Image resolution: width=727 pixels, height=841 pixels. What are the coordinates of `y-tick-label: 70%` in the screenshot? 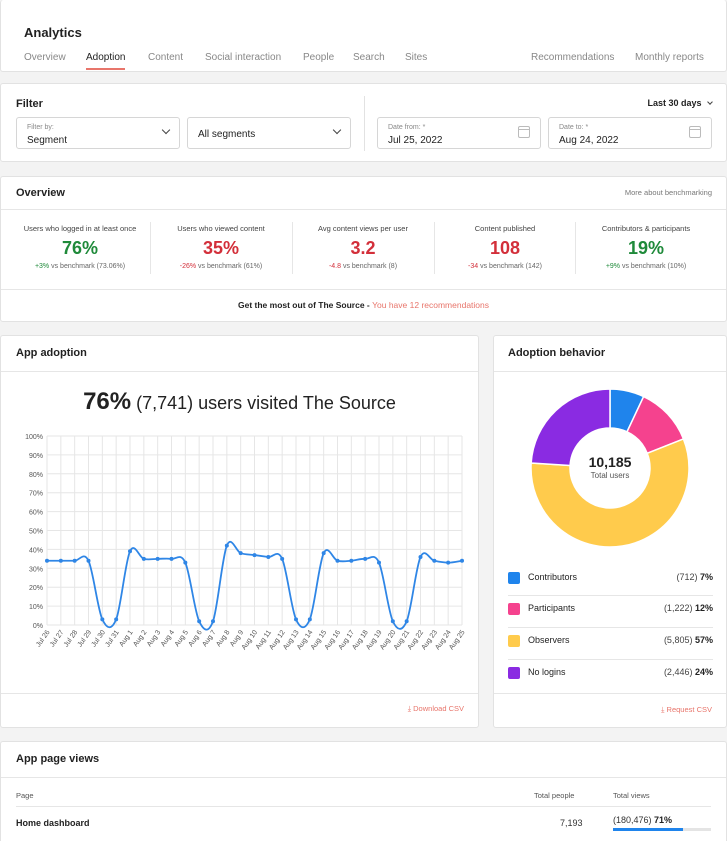 It's located at (36, 494).